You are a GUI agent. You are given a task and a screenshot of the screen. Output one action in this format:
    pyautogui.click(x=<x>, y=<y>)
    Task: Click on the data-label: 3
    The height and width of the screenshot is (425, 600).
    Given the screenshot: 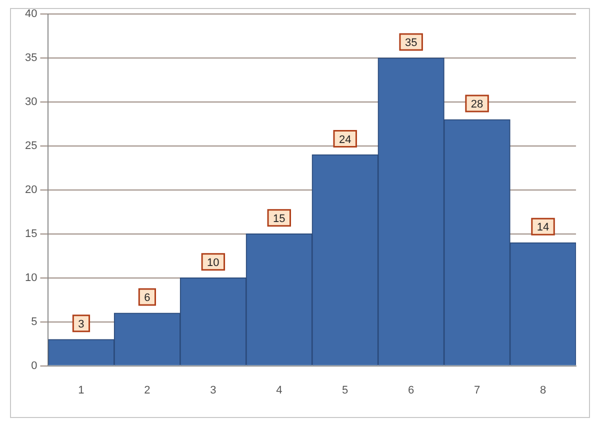 What is the action you would take?
    pyautogui.click(x=81, y=324)
    